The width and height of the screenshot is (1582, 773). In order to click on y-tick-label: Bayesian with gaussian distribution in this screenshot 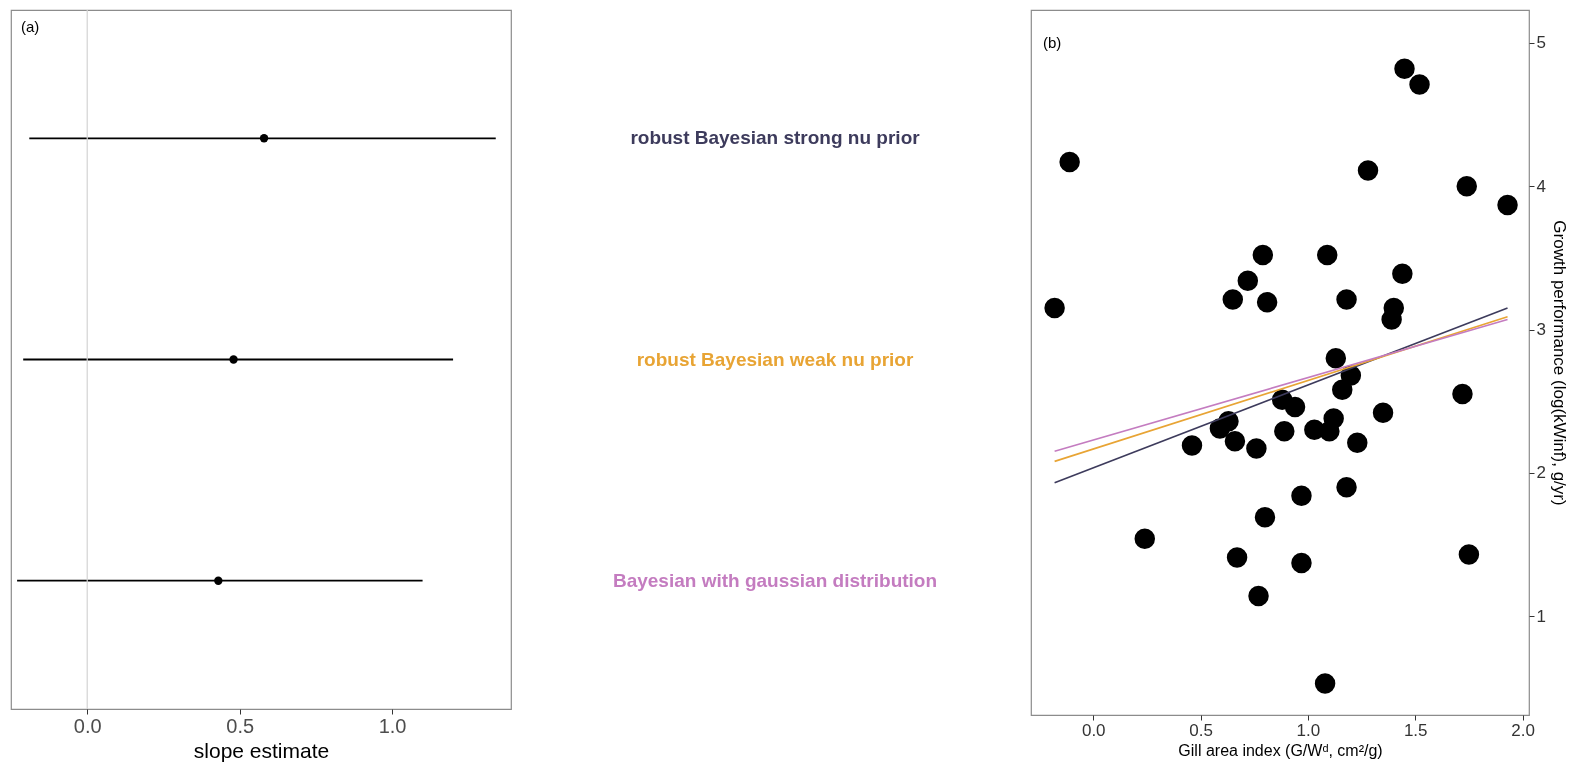, I will do `click(775, 580)`.